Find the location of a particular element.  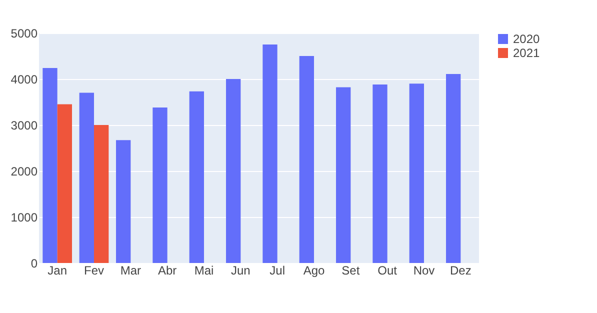

x-tick-label: Out is located at coordinates (388, 271).